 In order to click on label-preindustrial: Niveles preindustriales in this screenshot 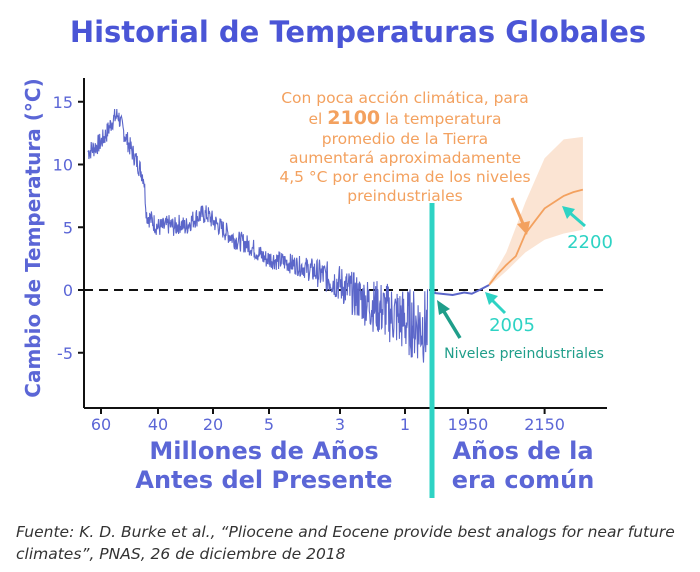, I will do `click(524, 354)`.